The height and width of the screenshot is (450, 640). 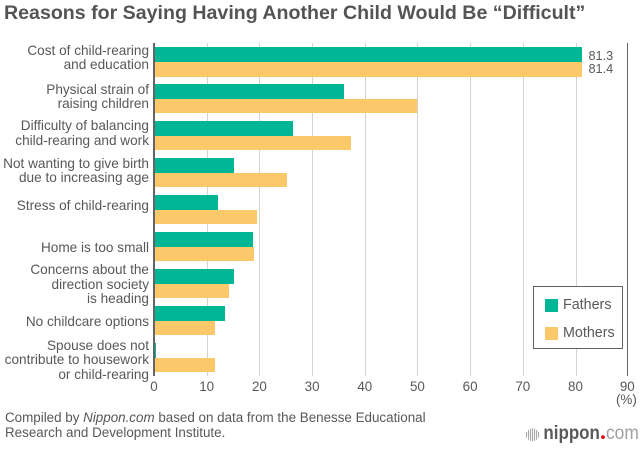 What do you see at coordinates (571, 434) in the screenshot?
I see `svg-text: nippon` at bounding box center [571, 434].